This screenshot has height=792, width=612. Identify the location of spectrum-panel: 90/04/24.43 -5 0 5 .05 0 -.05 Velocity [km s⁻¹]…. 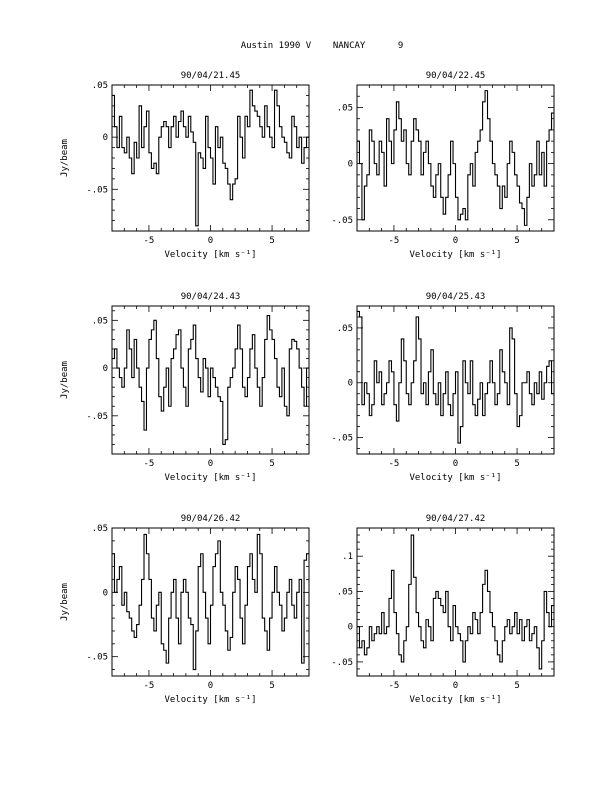
(185, 387).